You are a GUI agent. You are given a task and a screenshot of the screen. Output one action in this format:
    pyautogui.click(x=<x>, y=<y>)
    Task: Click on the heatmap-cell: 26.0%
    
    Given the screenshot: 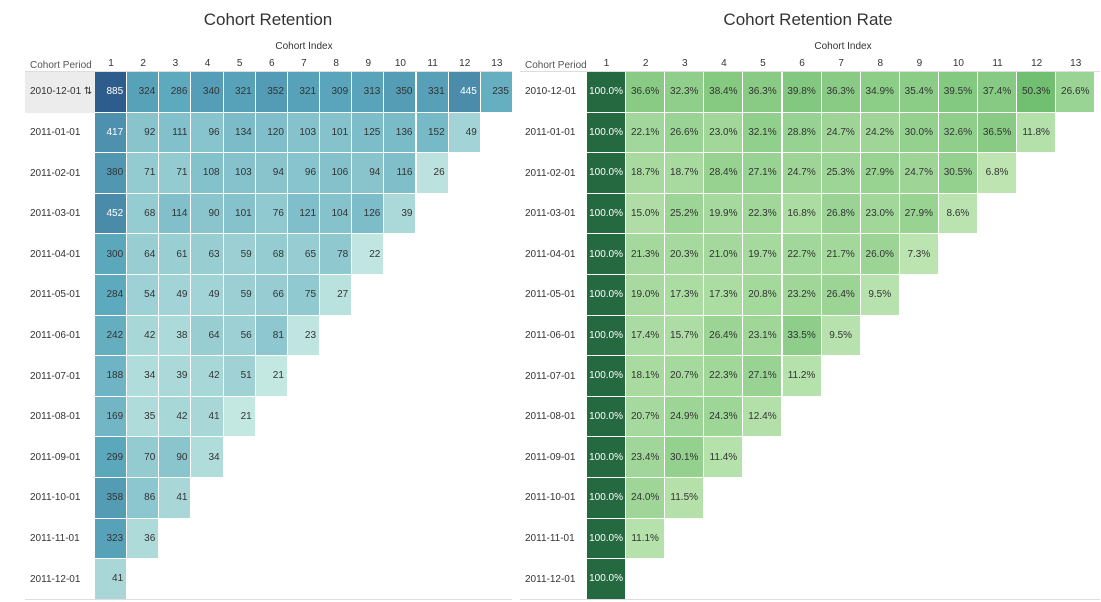 What is the action you would take?
    pyautogui.click(x=880, y=254)
    